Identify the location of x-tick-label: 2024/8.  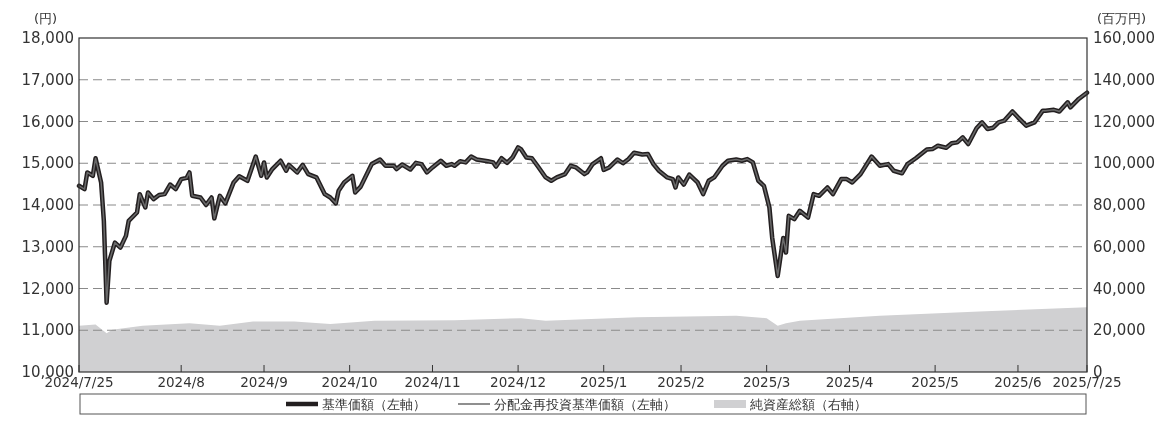
(181, 382).